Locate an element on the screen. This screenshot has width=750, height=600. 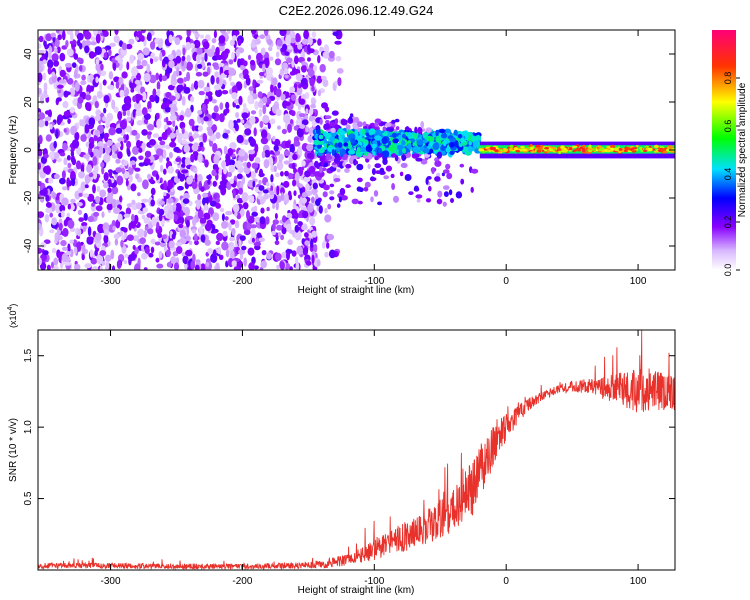
x-tick-label: 100 is located at coordinates (638, 581).